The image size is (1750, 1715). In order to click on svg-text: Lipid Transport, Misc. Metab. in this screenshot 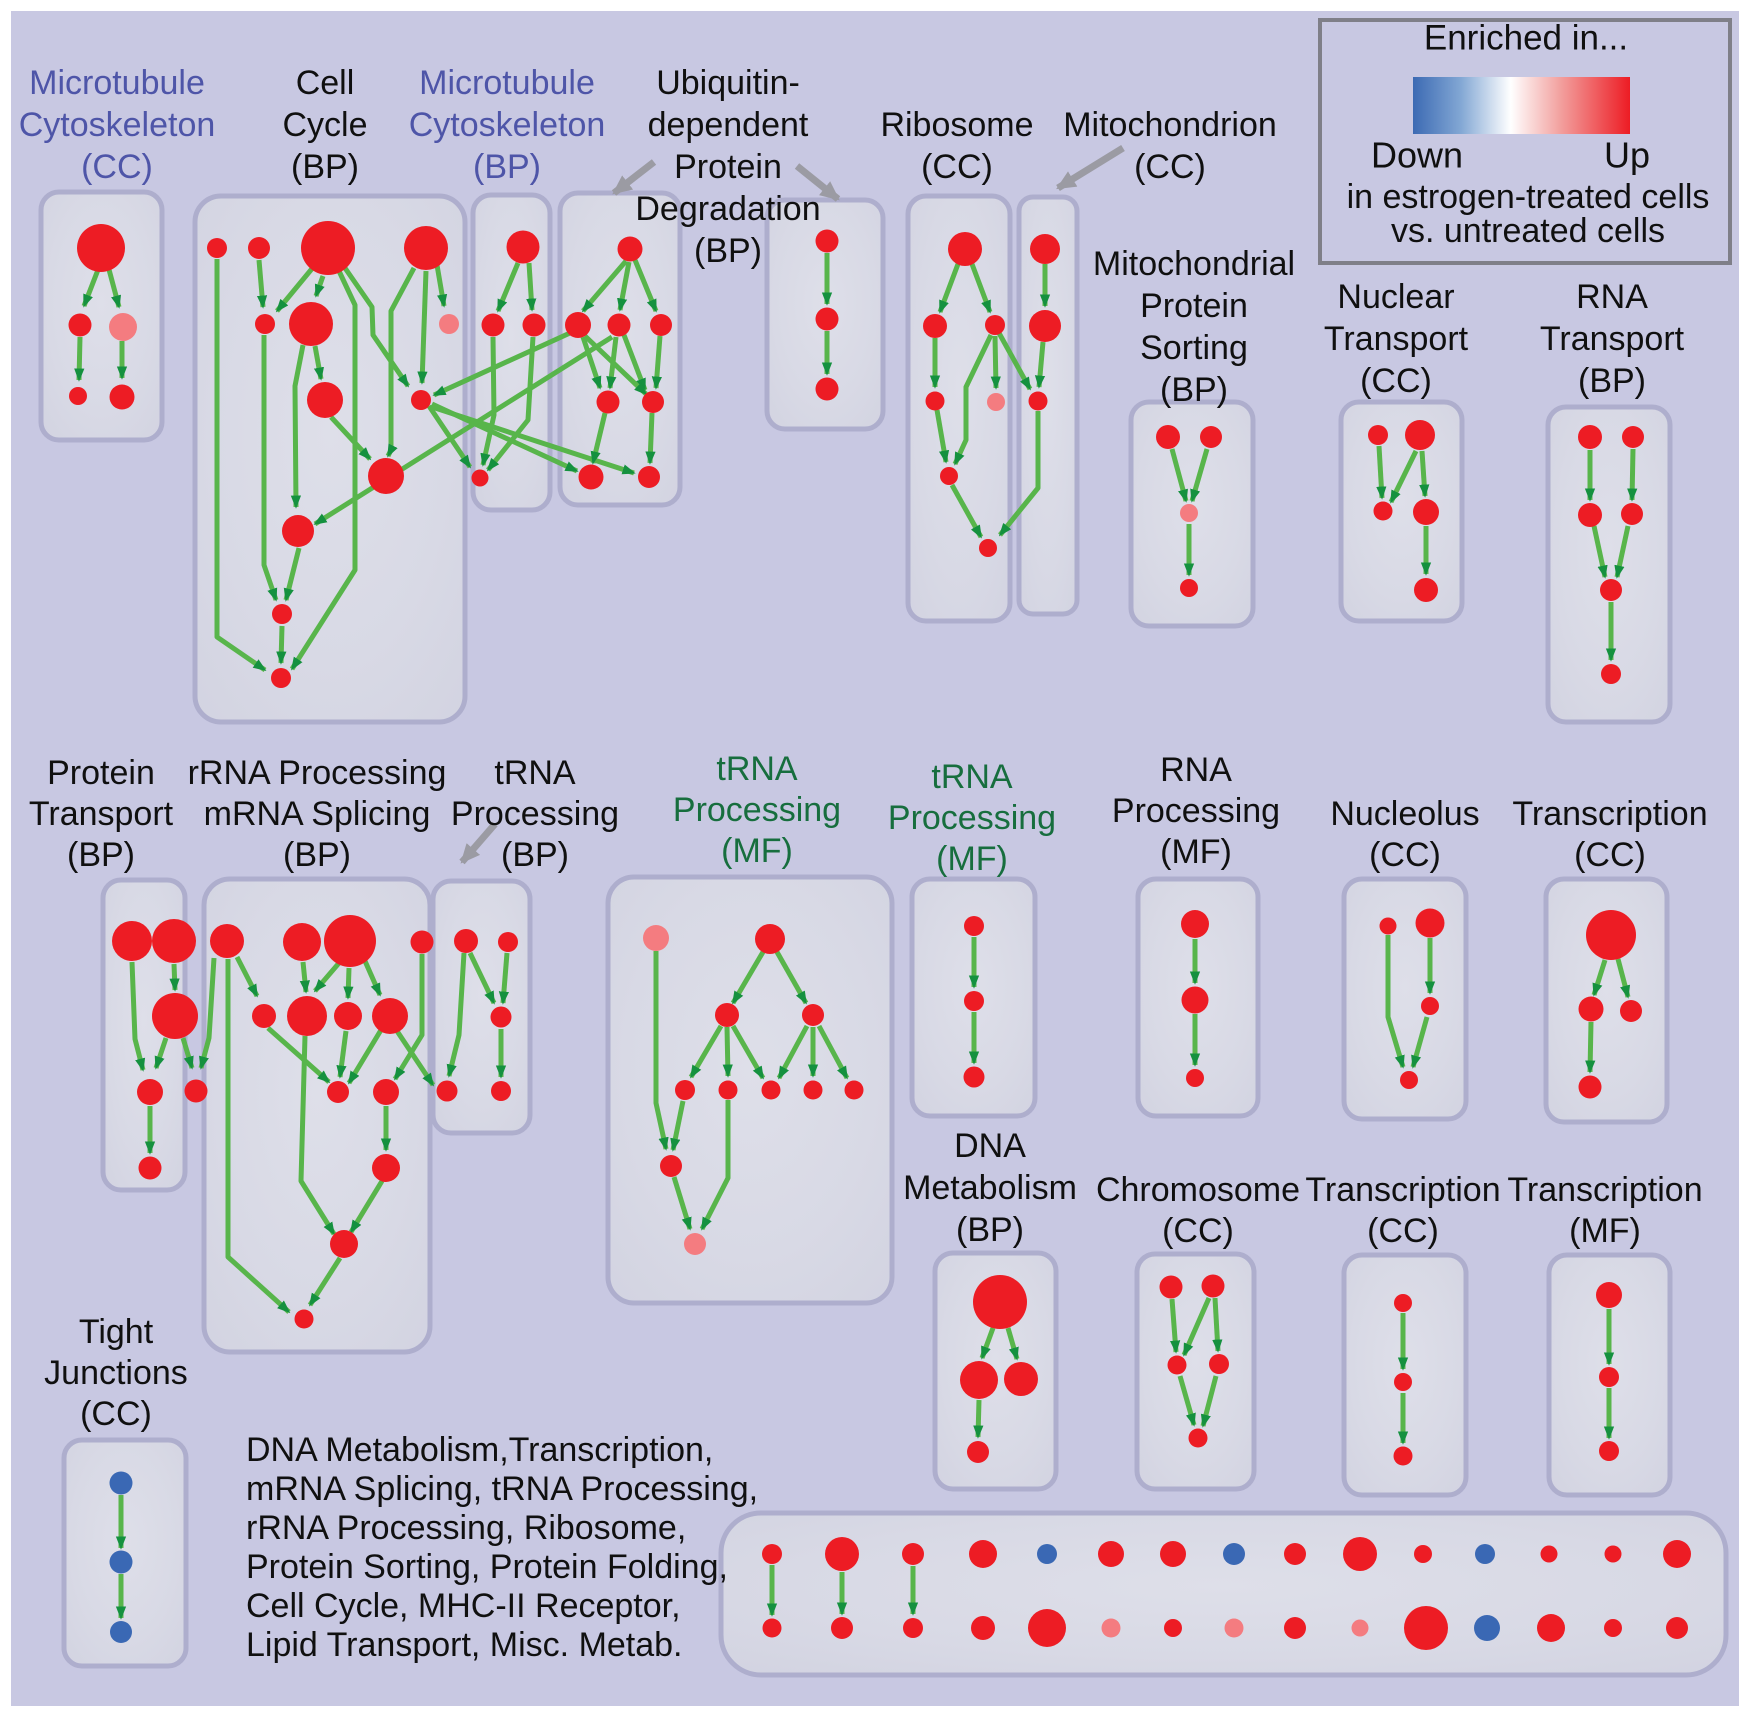, I will do `click(464, 1645)`.